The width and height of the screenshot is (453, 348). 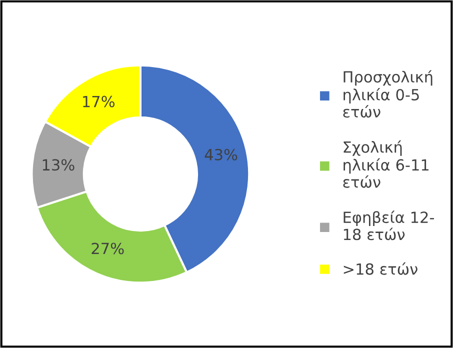 What do you see at coordinates (386, 164) in the screenshot?
I see `legend-label: Σχολική ηλικία 6-11 ετών` at bounding box center [386, 164].